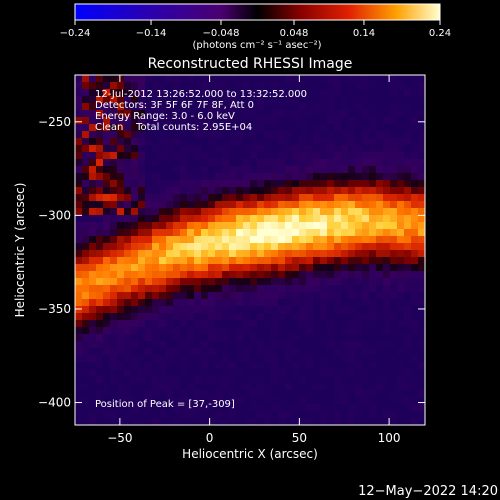 This screenshot has height=500, width=500. Describe the element at coordinates (256, 45) in the screenshot. I see `colorbar-units: (photons cm⁻² s⁻¹ asec⁻²)` at that location.